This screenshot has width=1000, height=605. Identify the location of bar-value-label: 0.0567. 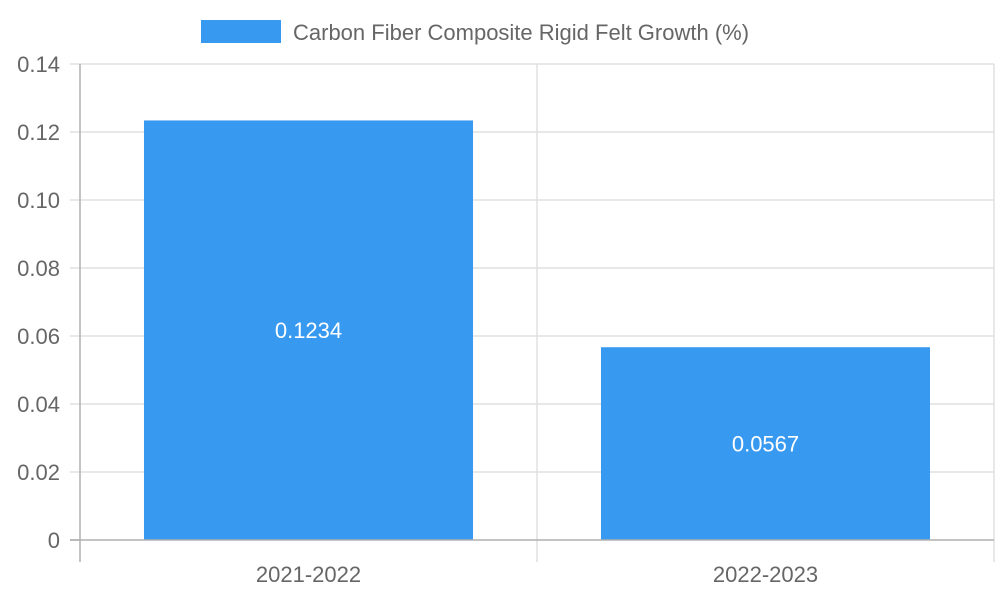
(765, 444).